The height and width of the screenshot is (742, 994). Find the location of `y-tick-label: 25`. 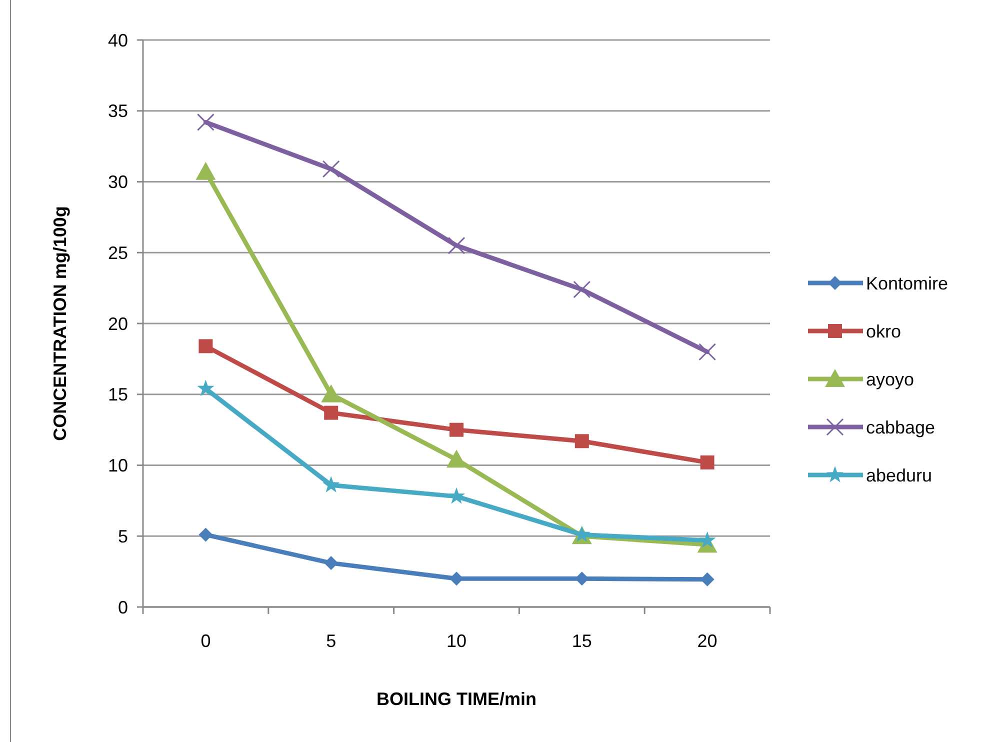

y-tick-label: 25 is located at coordinates (118, 252).